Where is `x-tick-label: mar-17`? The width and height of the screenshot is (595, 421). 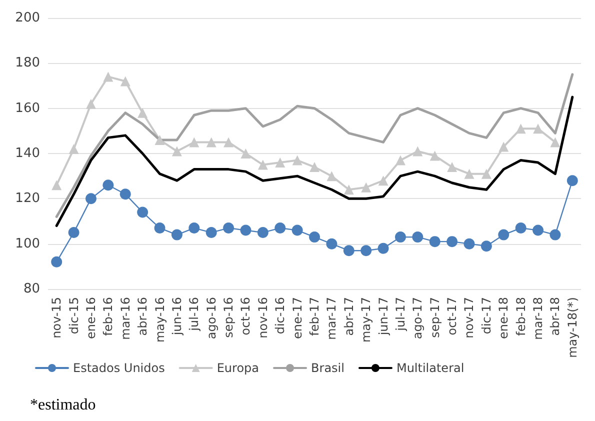 x-tick-label: mar-17 is located at coordinates (331, 318).